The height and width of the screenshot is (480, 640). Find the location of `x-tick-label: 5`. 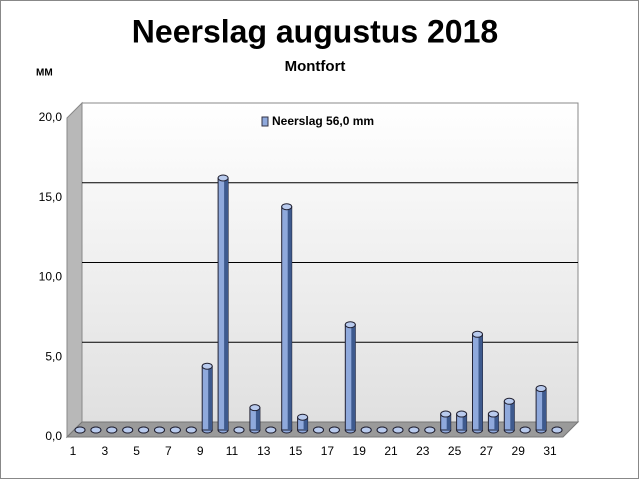

x-tick-label: 5 is located at coordinates (136, 451).